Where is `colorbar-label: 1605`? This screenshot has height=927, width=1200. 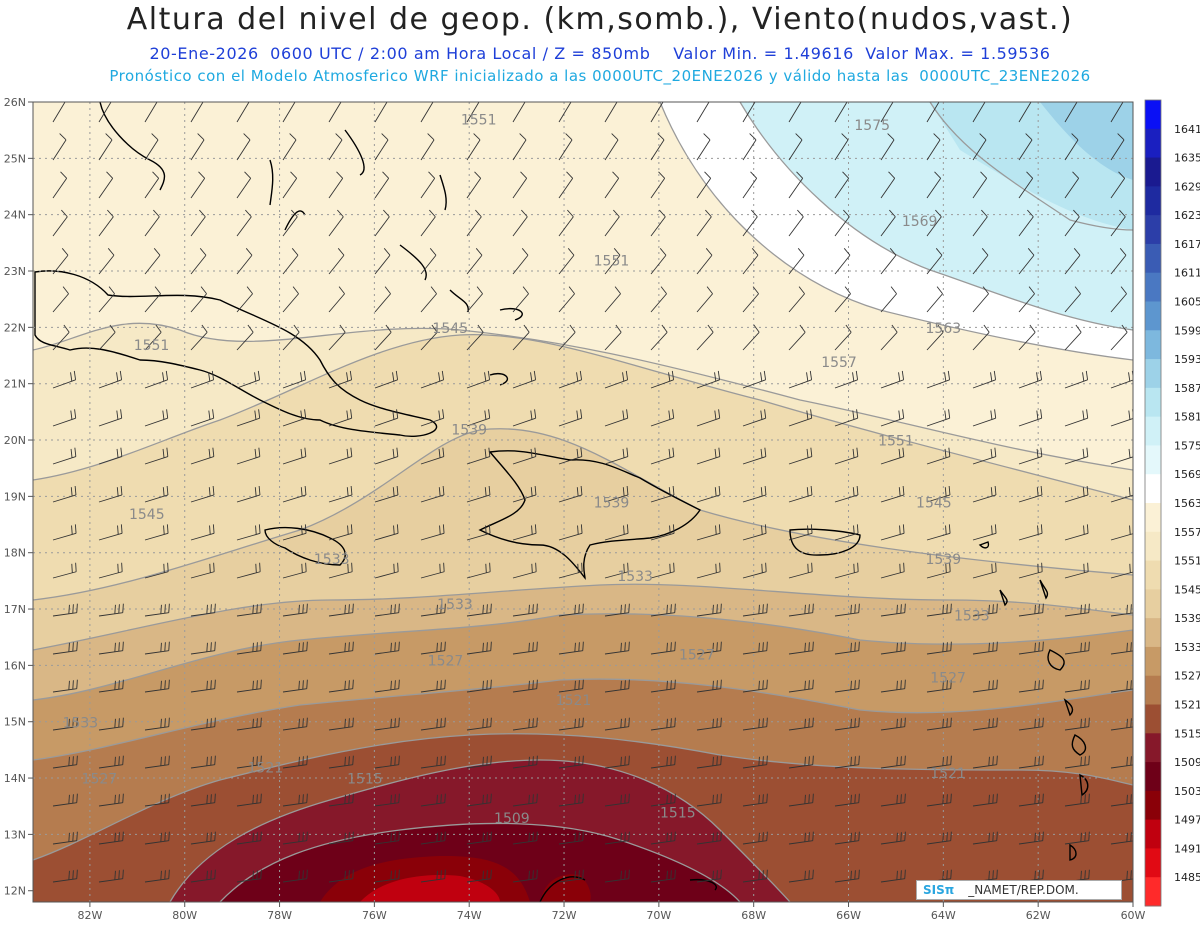 colorbar-label: 1605 is located at coordinates (1187, 302).